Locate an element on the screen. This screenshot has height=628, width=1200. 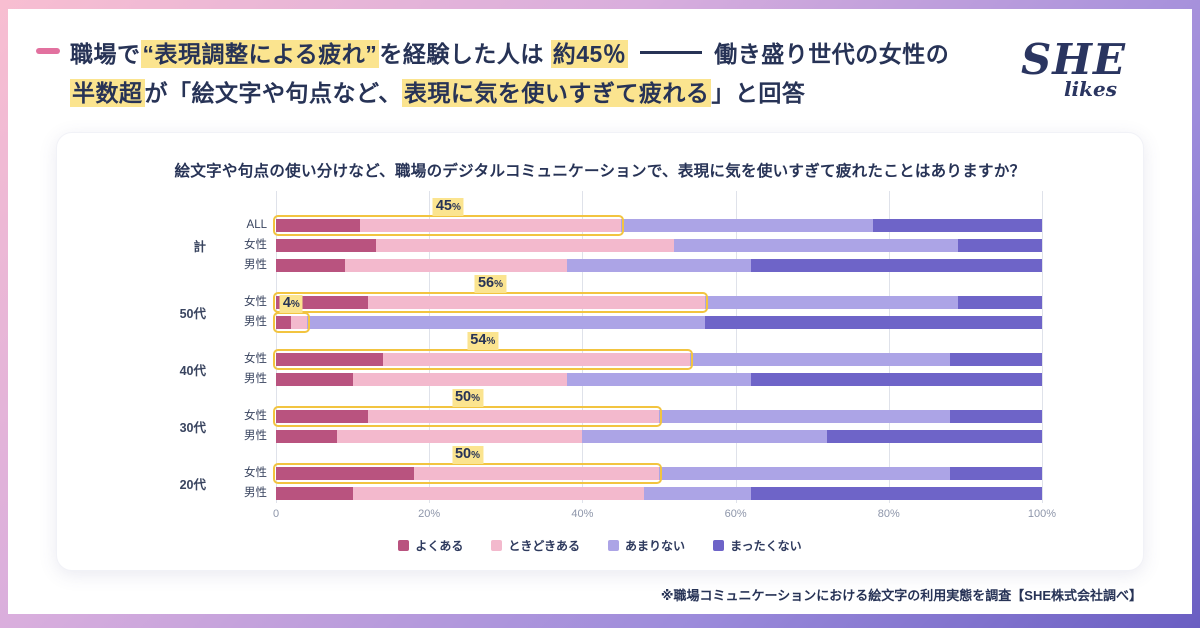
bar-row: 女性 is located at coordinates (629, 245).